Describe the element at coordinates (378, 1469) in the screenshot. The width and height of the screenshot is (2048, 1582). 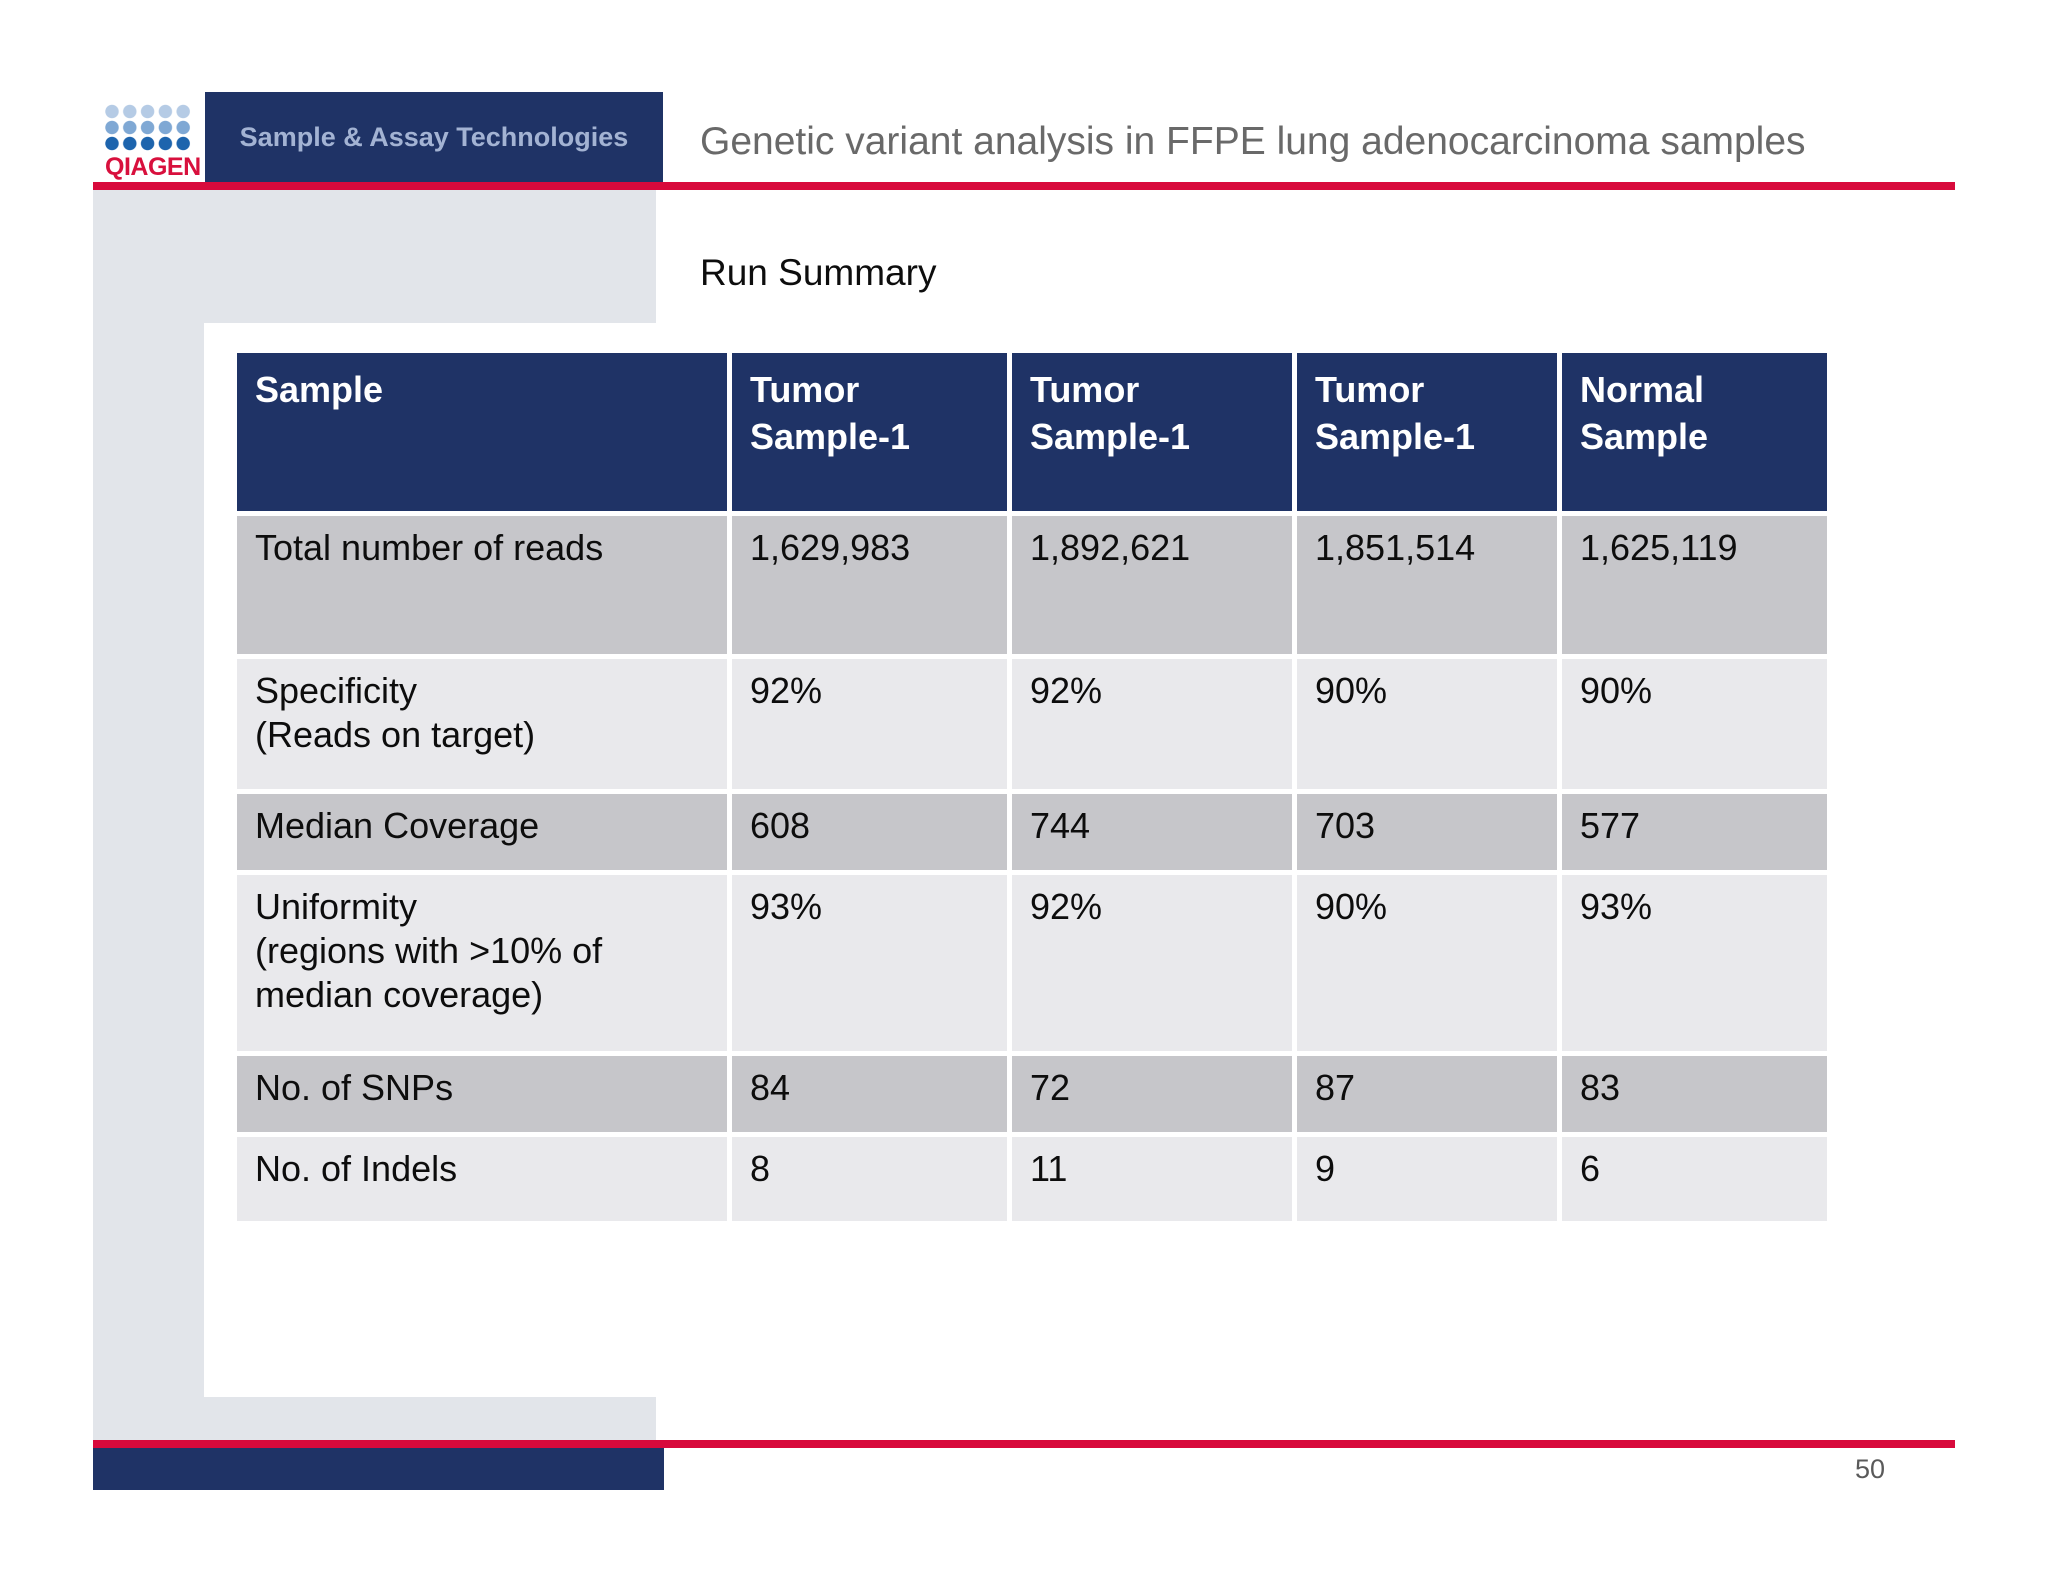
I see `footer-navy-bar` at that location.